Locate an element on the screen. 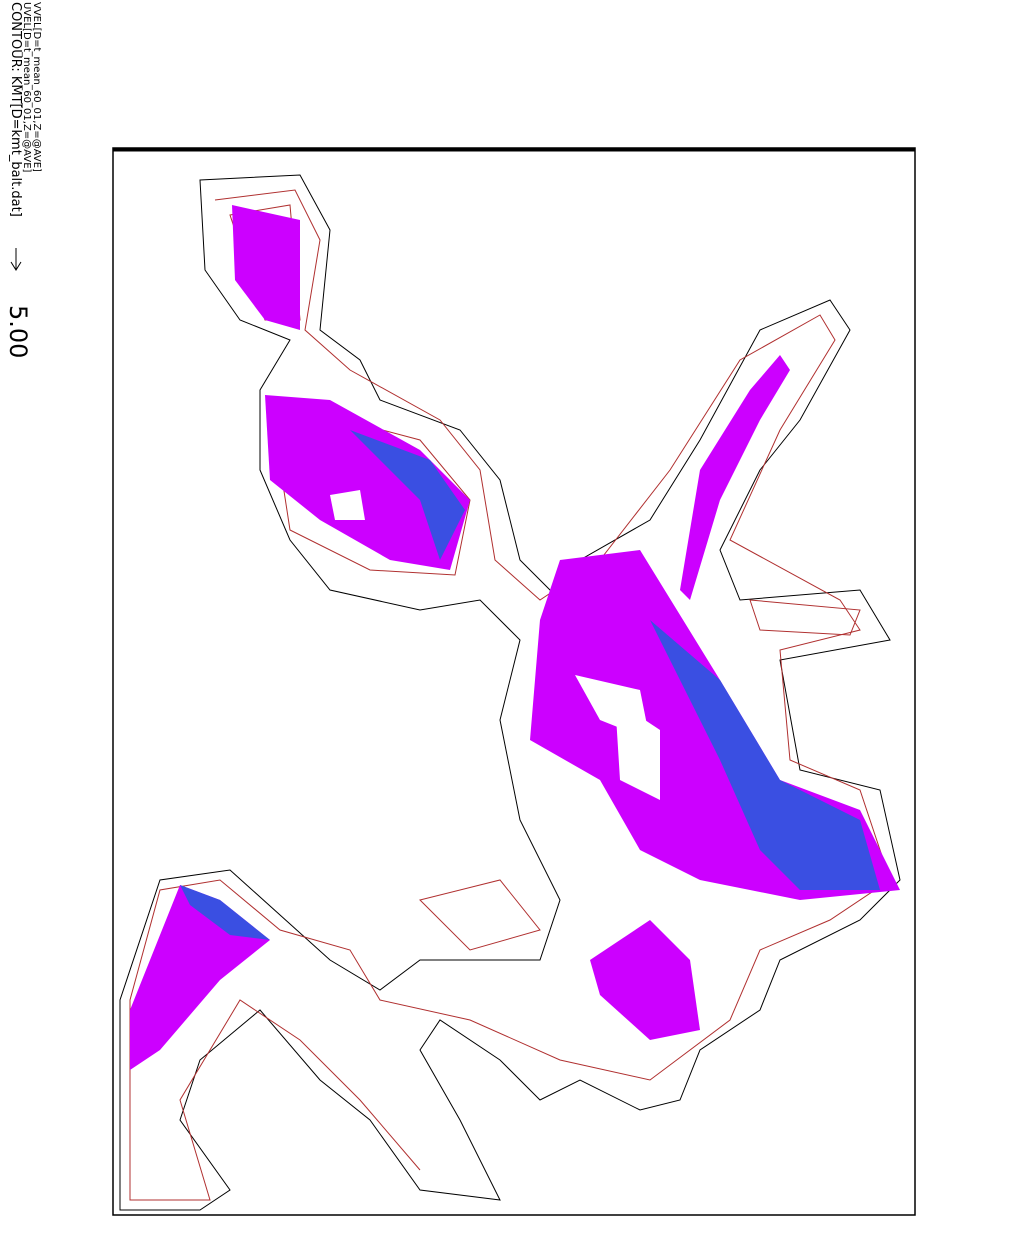 The width and height of the screenshot is (1024, 1243). vector-key-head is located at coordinates (16, 266).